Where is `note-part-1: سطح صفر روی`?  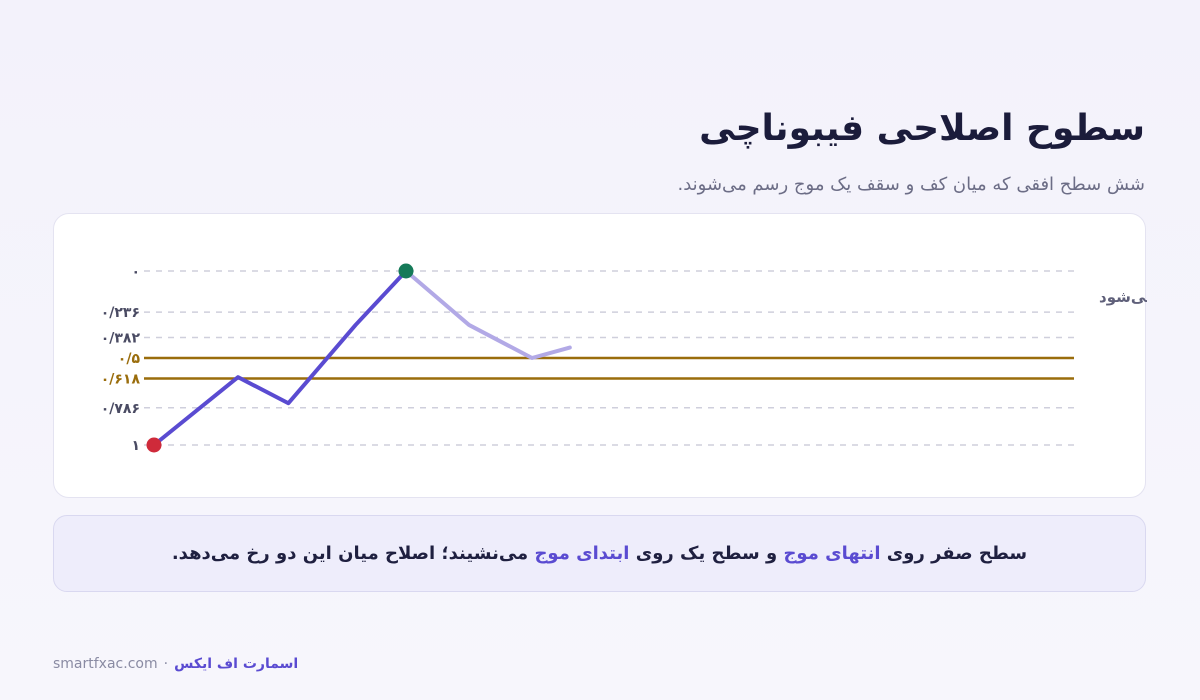 note-part-1: سطح صفر روی is located at coordinates (954, 553).